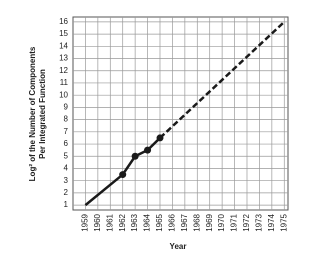 This screenshot has width=320, height=277. I want to click on y-axis-title: Log² of the Number of Components, so click(32, 113).